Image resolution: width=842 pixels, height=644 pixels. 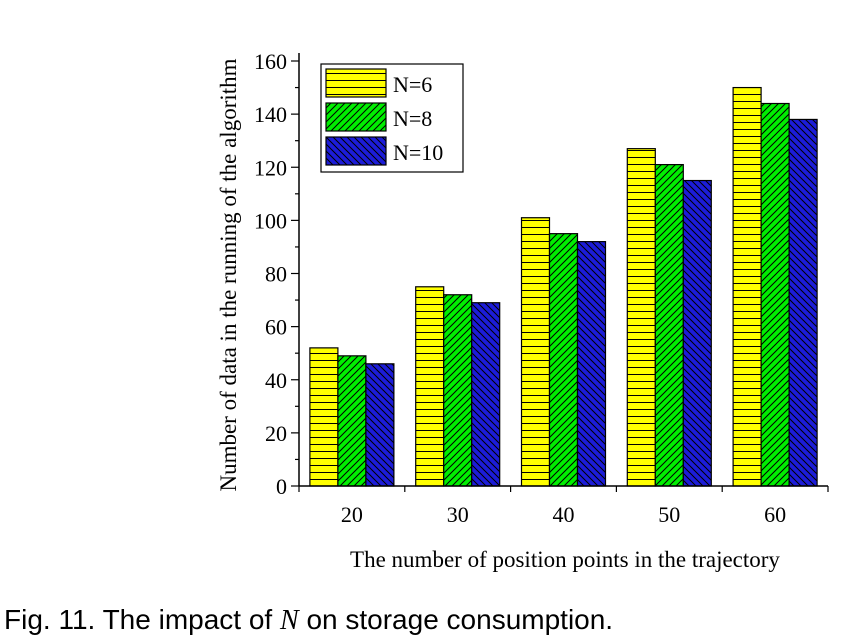 What do you see at coordinates (276, 274) in the screenshot?
I see `y-tick-label: 80` at bounding box center [276, 274].